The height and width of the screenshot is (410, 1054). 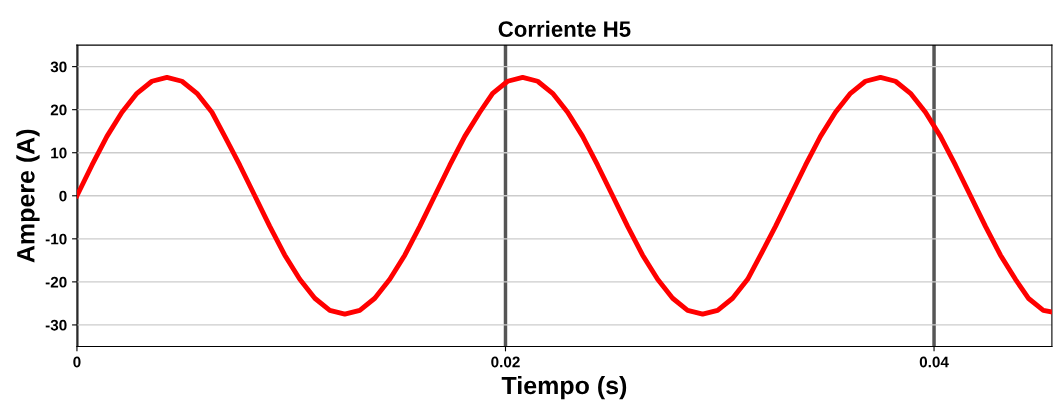 I want to click on x-tick-label: 0.04, so click(x=934, y=362).